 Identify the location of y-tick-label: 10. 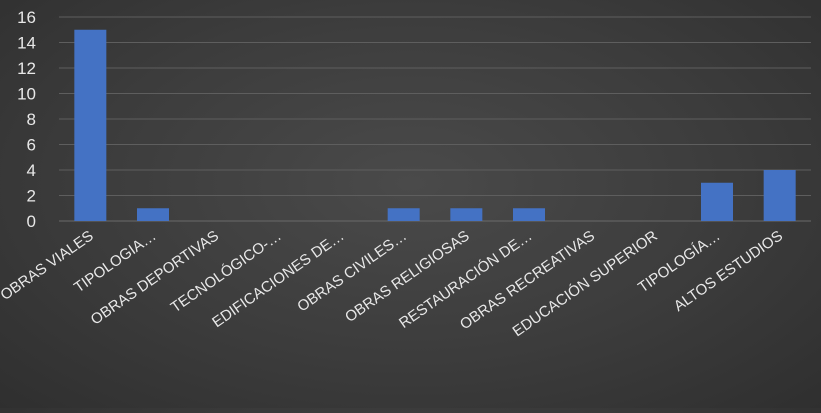
(26, 94).